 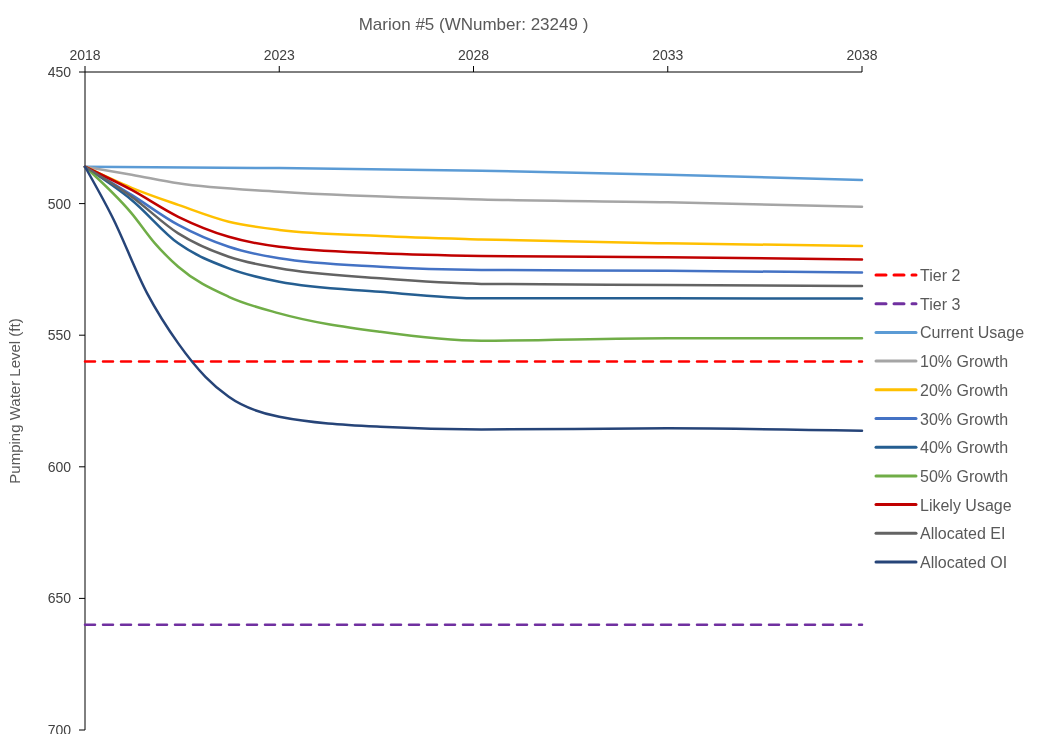 What do you see at coordinates (964, 448) in the screenshot?
I see `legend-label: 40% Growth` at bounding box center [964, 448].